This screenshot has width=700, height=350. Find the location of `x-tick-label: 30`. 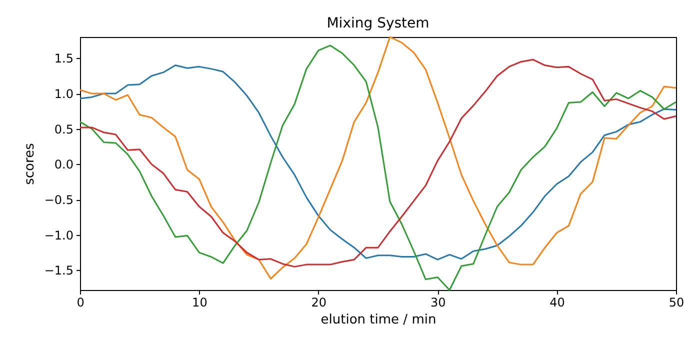

x-tick-label: 30 is located at coordinates (438, 303).